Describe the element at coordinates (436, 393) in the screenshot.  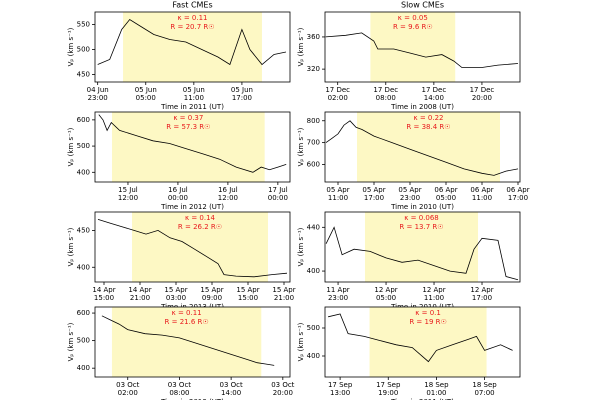
I see `x-tick-label: 01:00` at that location.